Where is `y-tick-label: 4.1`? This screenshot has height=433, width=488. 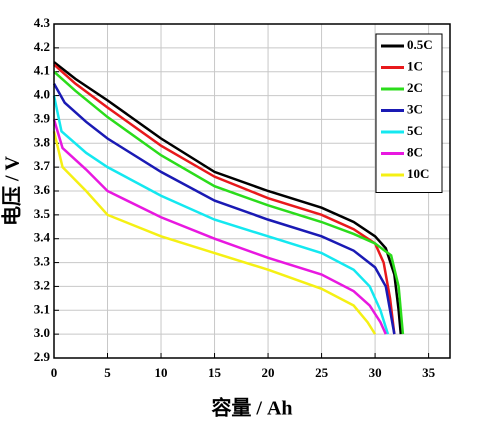
y-tick-label: 4.1 is located at coordinates (42, 70).